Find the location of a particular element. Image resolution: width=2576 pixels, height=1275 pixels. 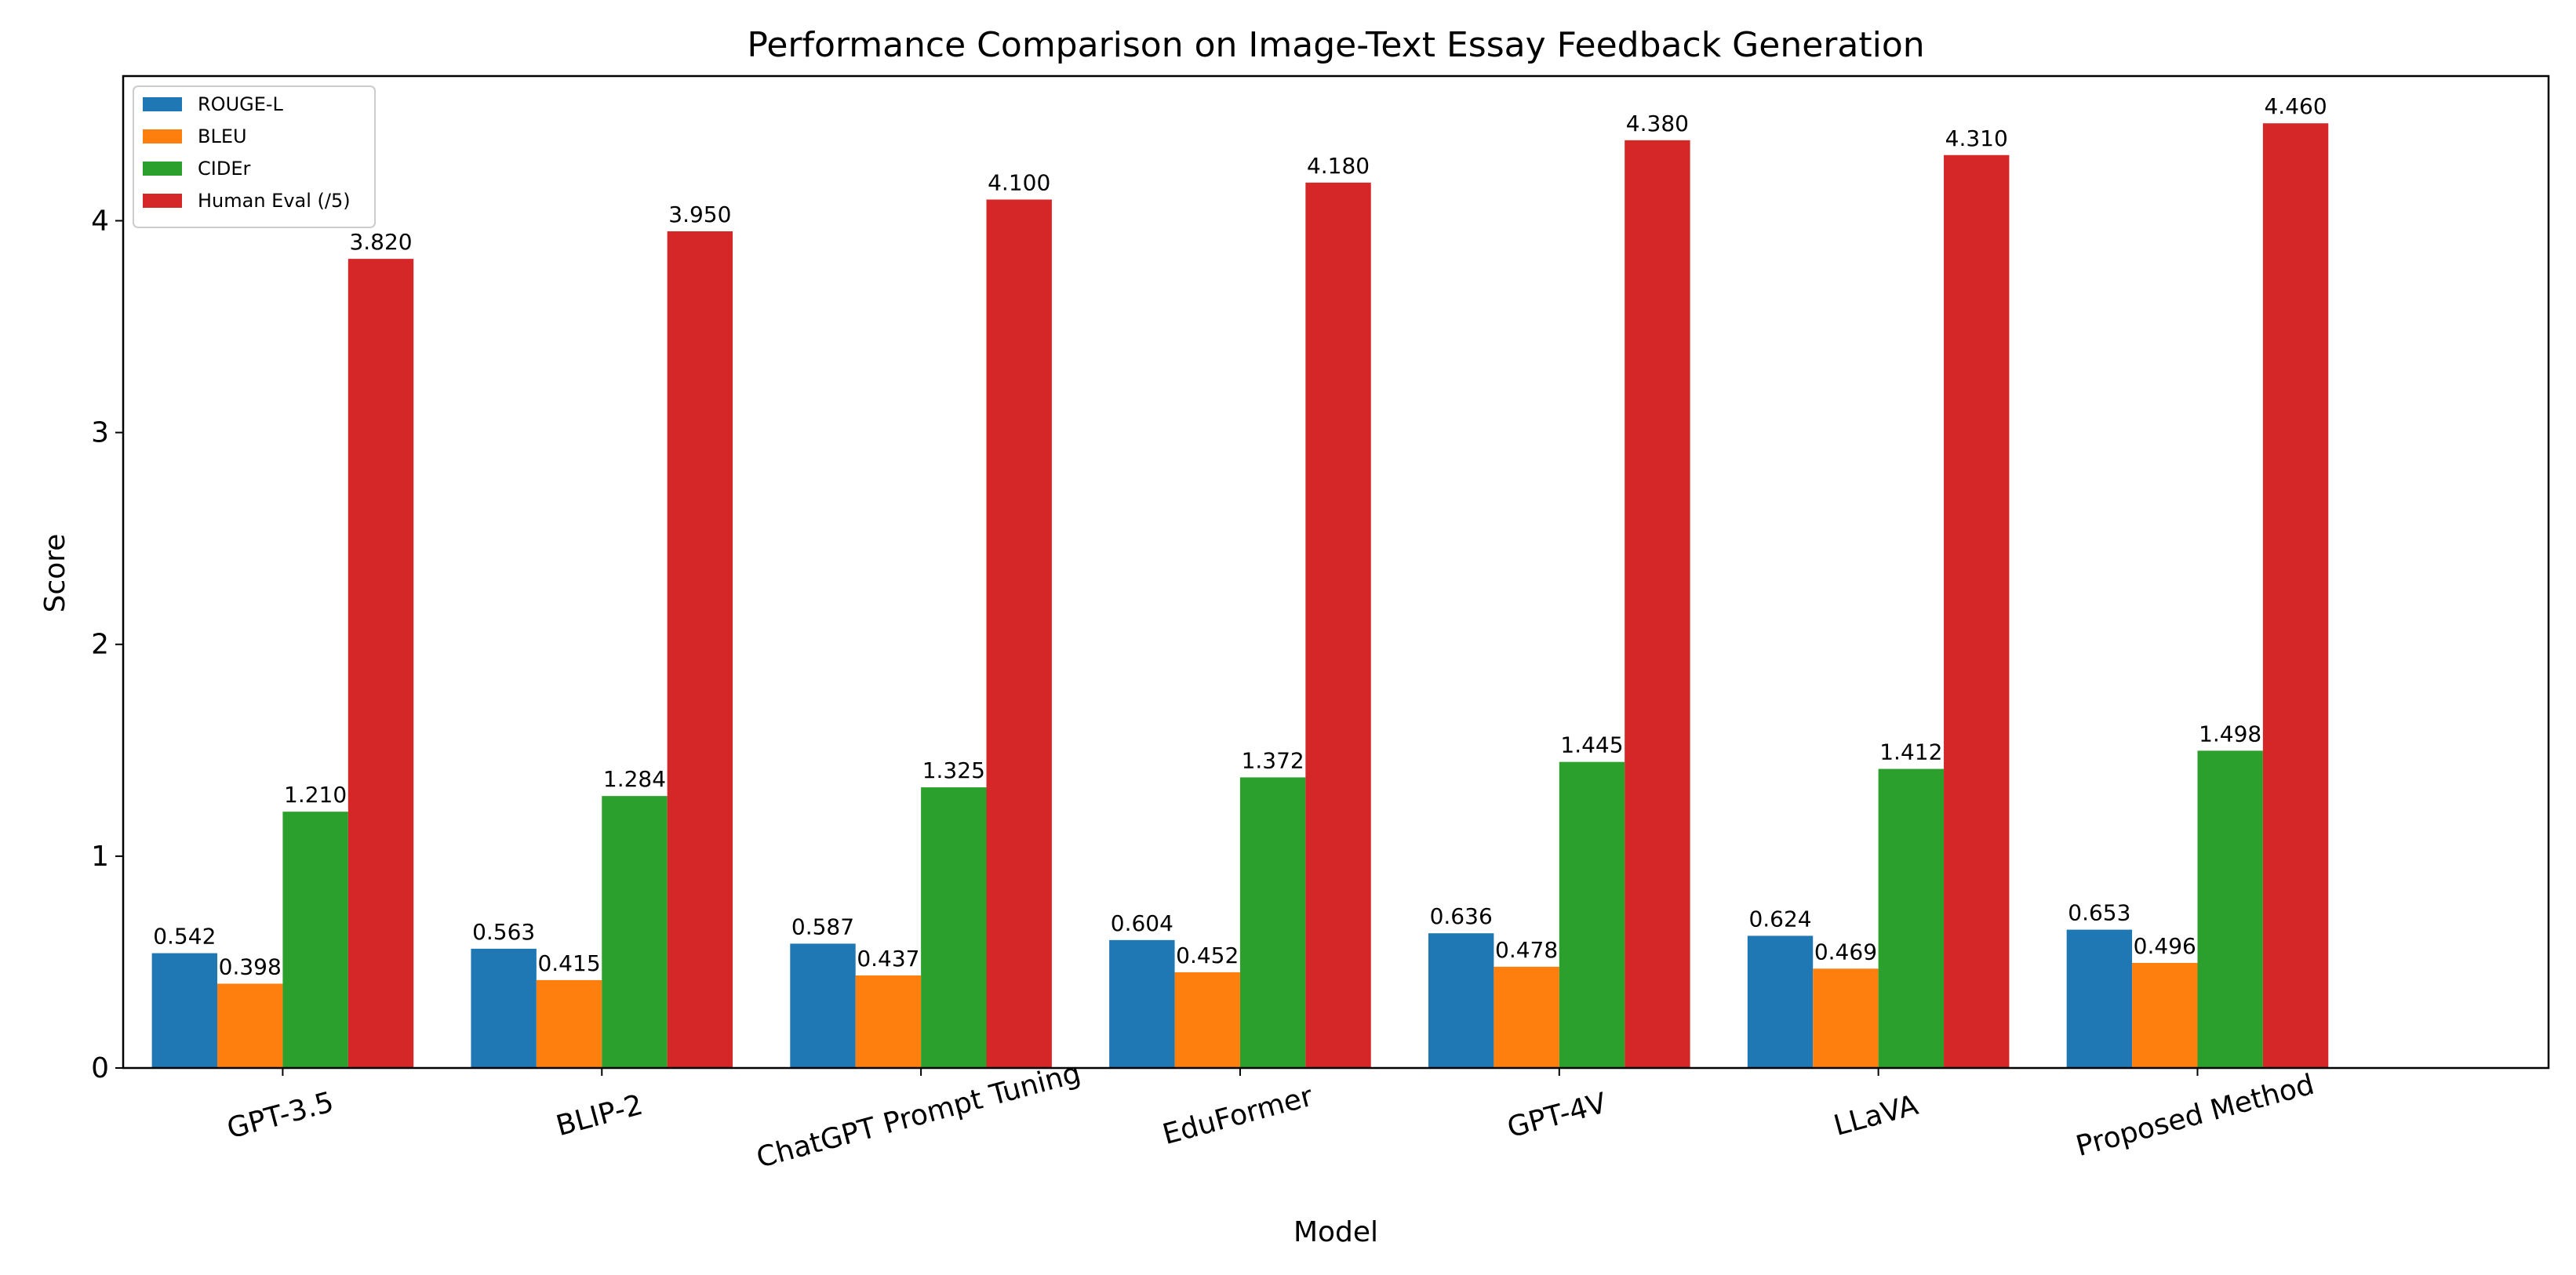

x-tick-label: GPT-3.5 is located at coordinates (280, 1116).